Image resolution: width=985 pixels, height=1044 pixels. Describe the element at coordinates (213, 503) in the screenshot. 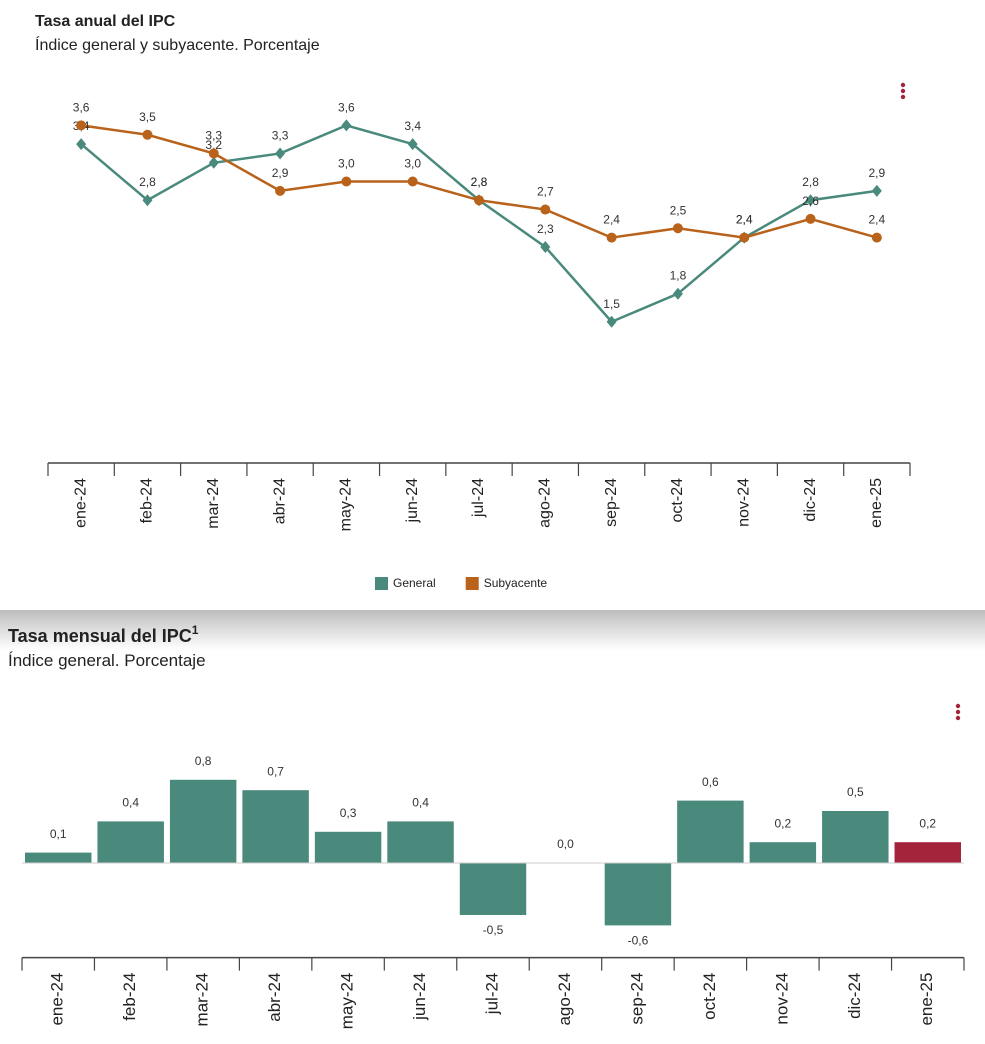

I see `x-tick-label: mar-24` at that location.